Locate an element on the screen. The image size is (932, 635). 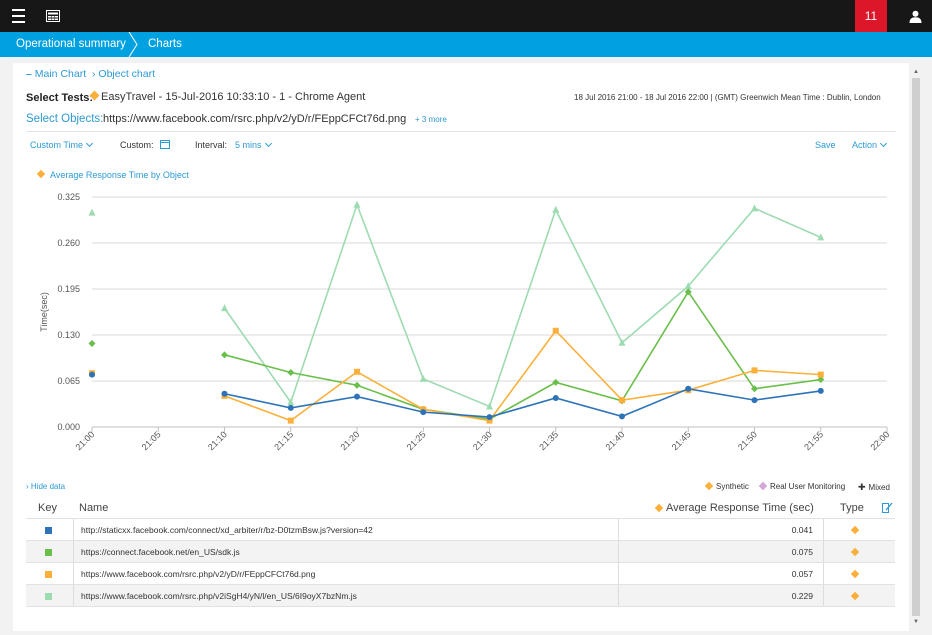
scroll-up-icon: ▲ is located at coordinates (916, 72).